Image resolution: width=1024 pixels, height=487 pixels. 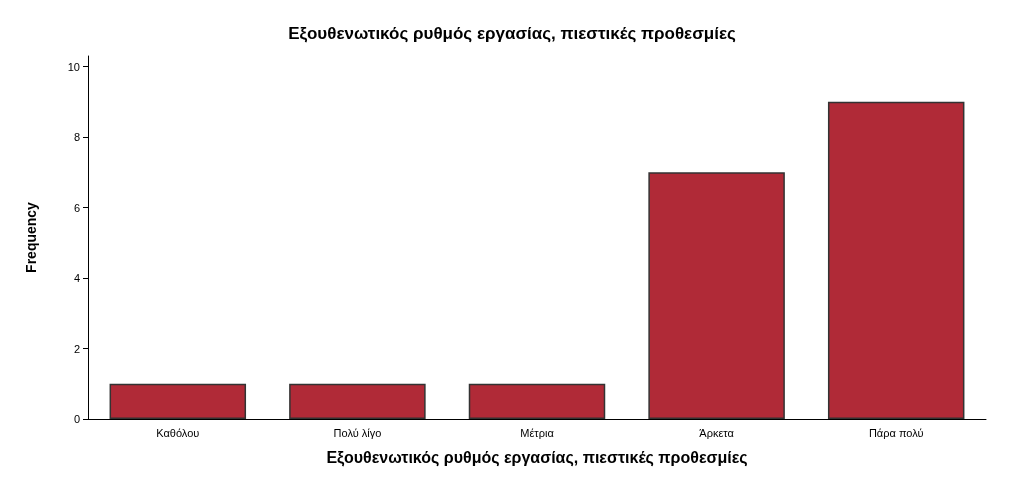 I want to click on x-tick-label: Καθόλου, so click(x=178, y=432).